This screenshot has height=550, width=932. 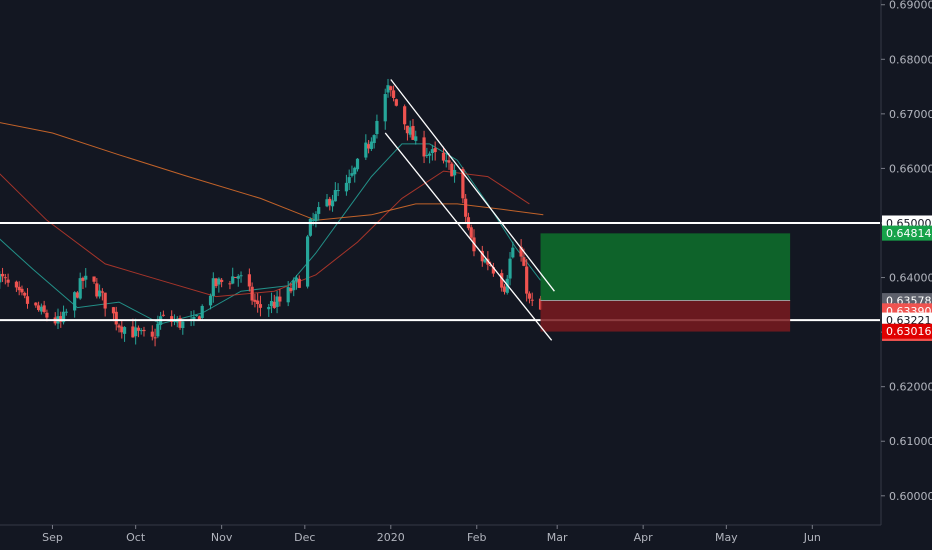 I want to click on price-badge: 0.63016, so click(x=907, y=331).